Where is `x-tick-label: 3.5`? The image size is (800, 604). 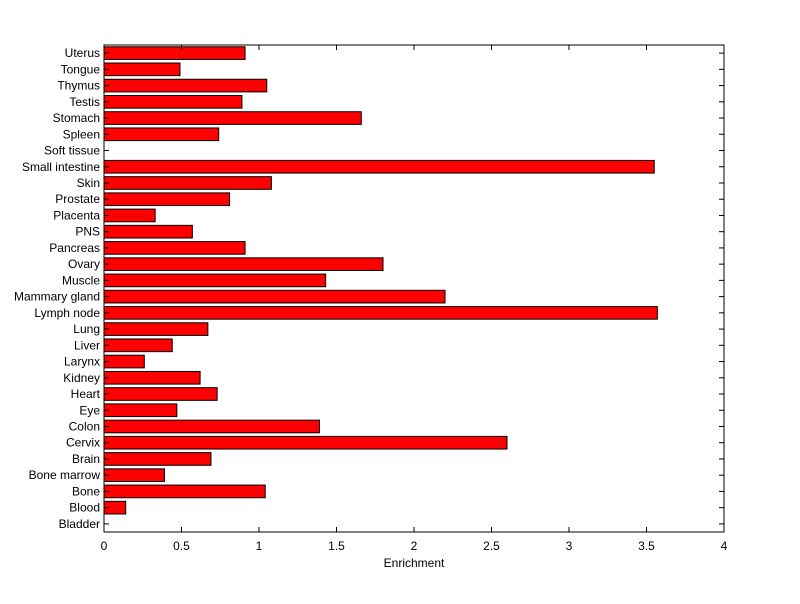
x-tick-label: 3.5 is located at coordinates (646, 546).